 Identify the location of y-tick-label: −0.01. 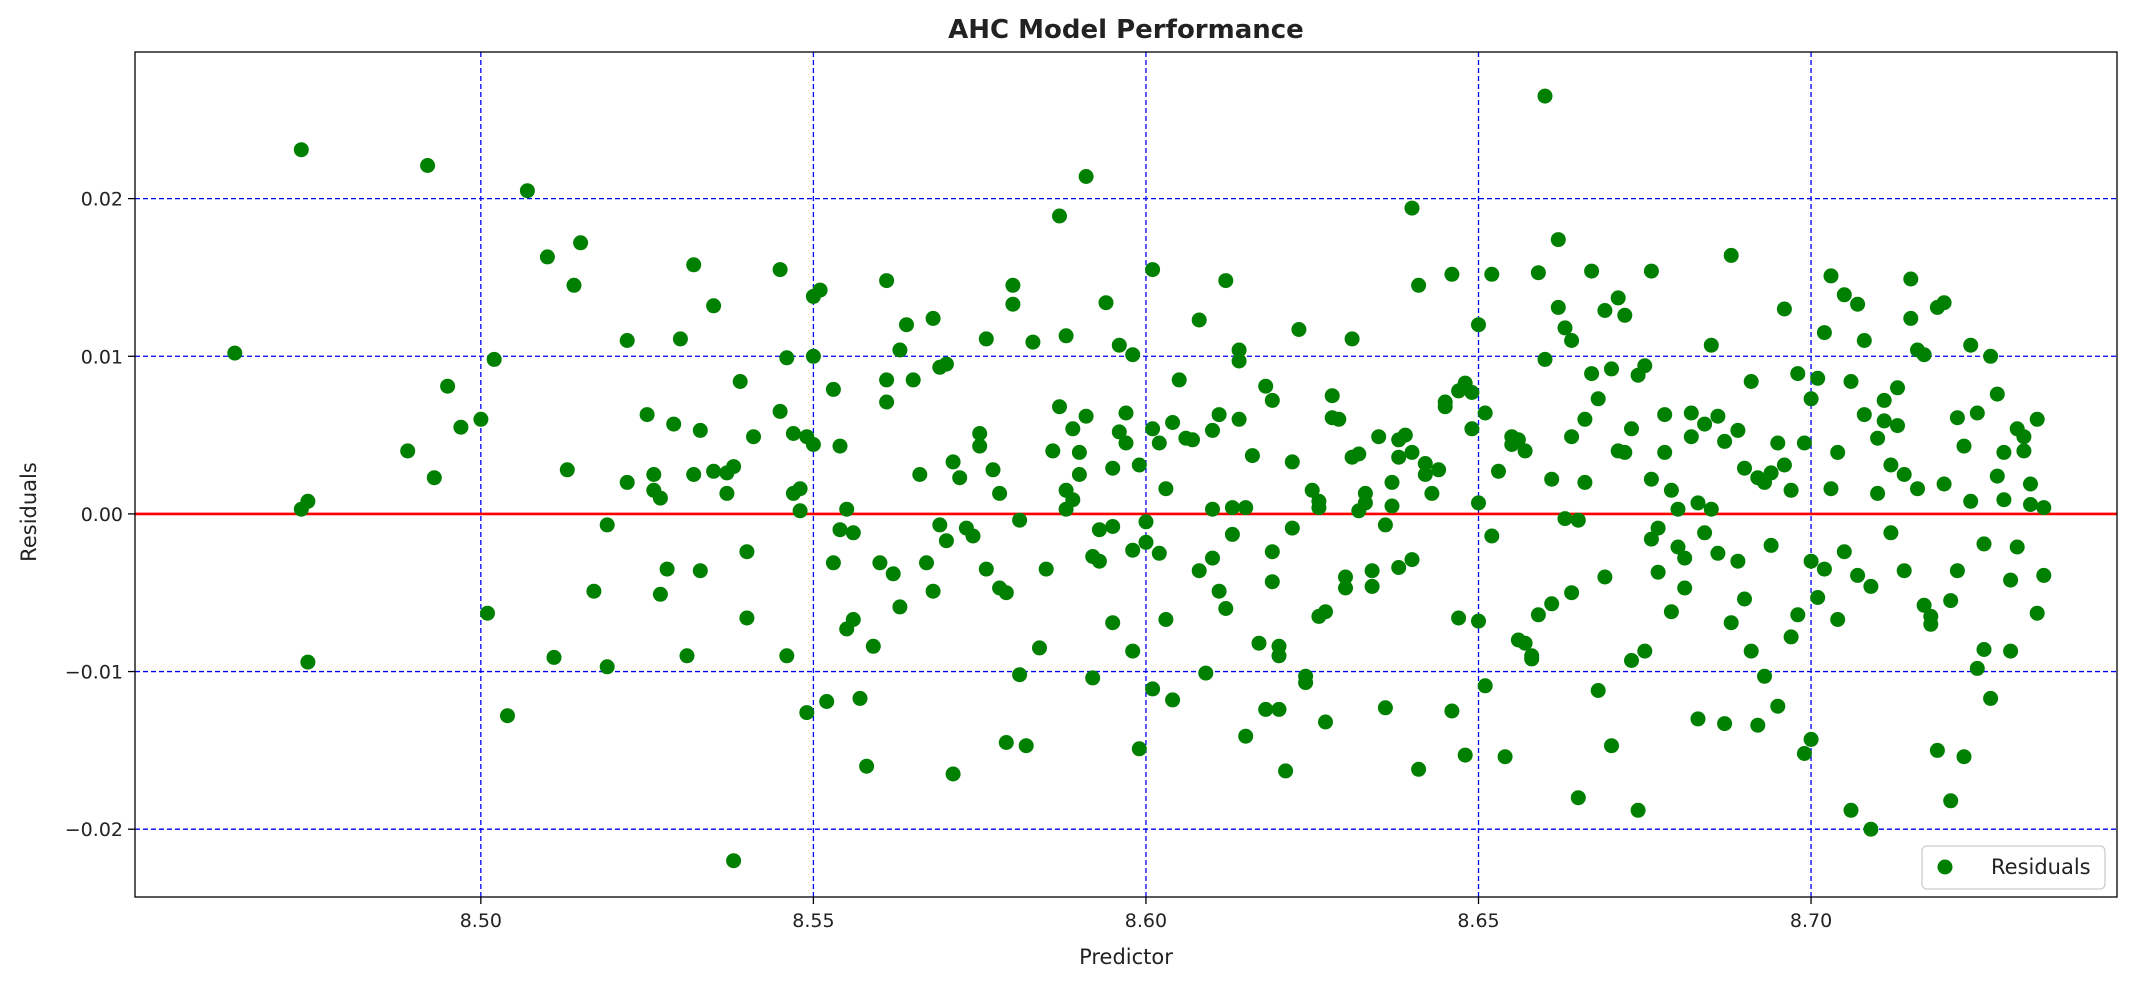
(94, 673).